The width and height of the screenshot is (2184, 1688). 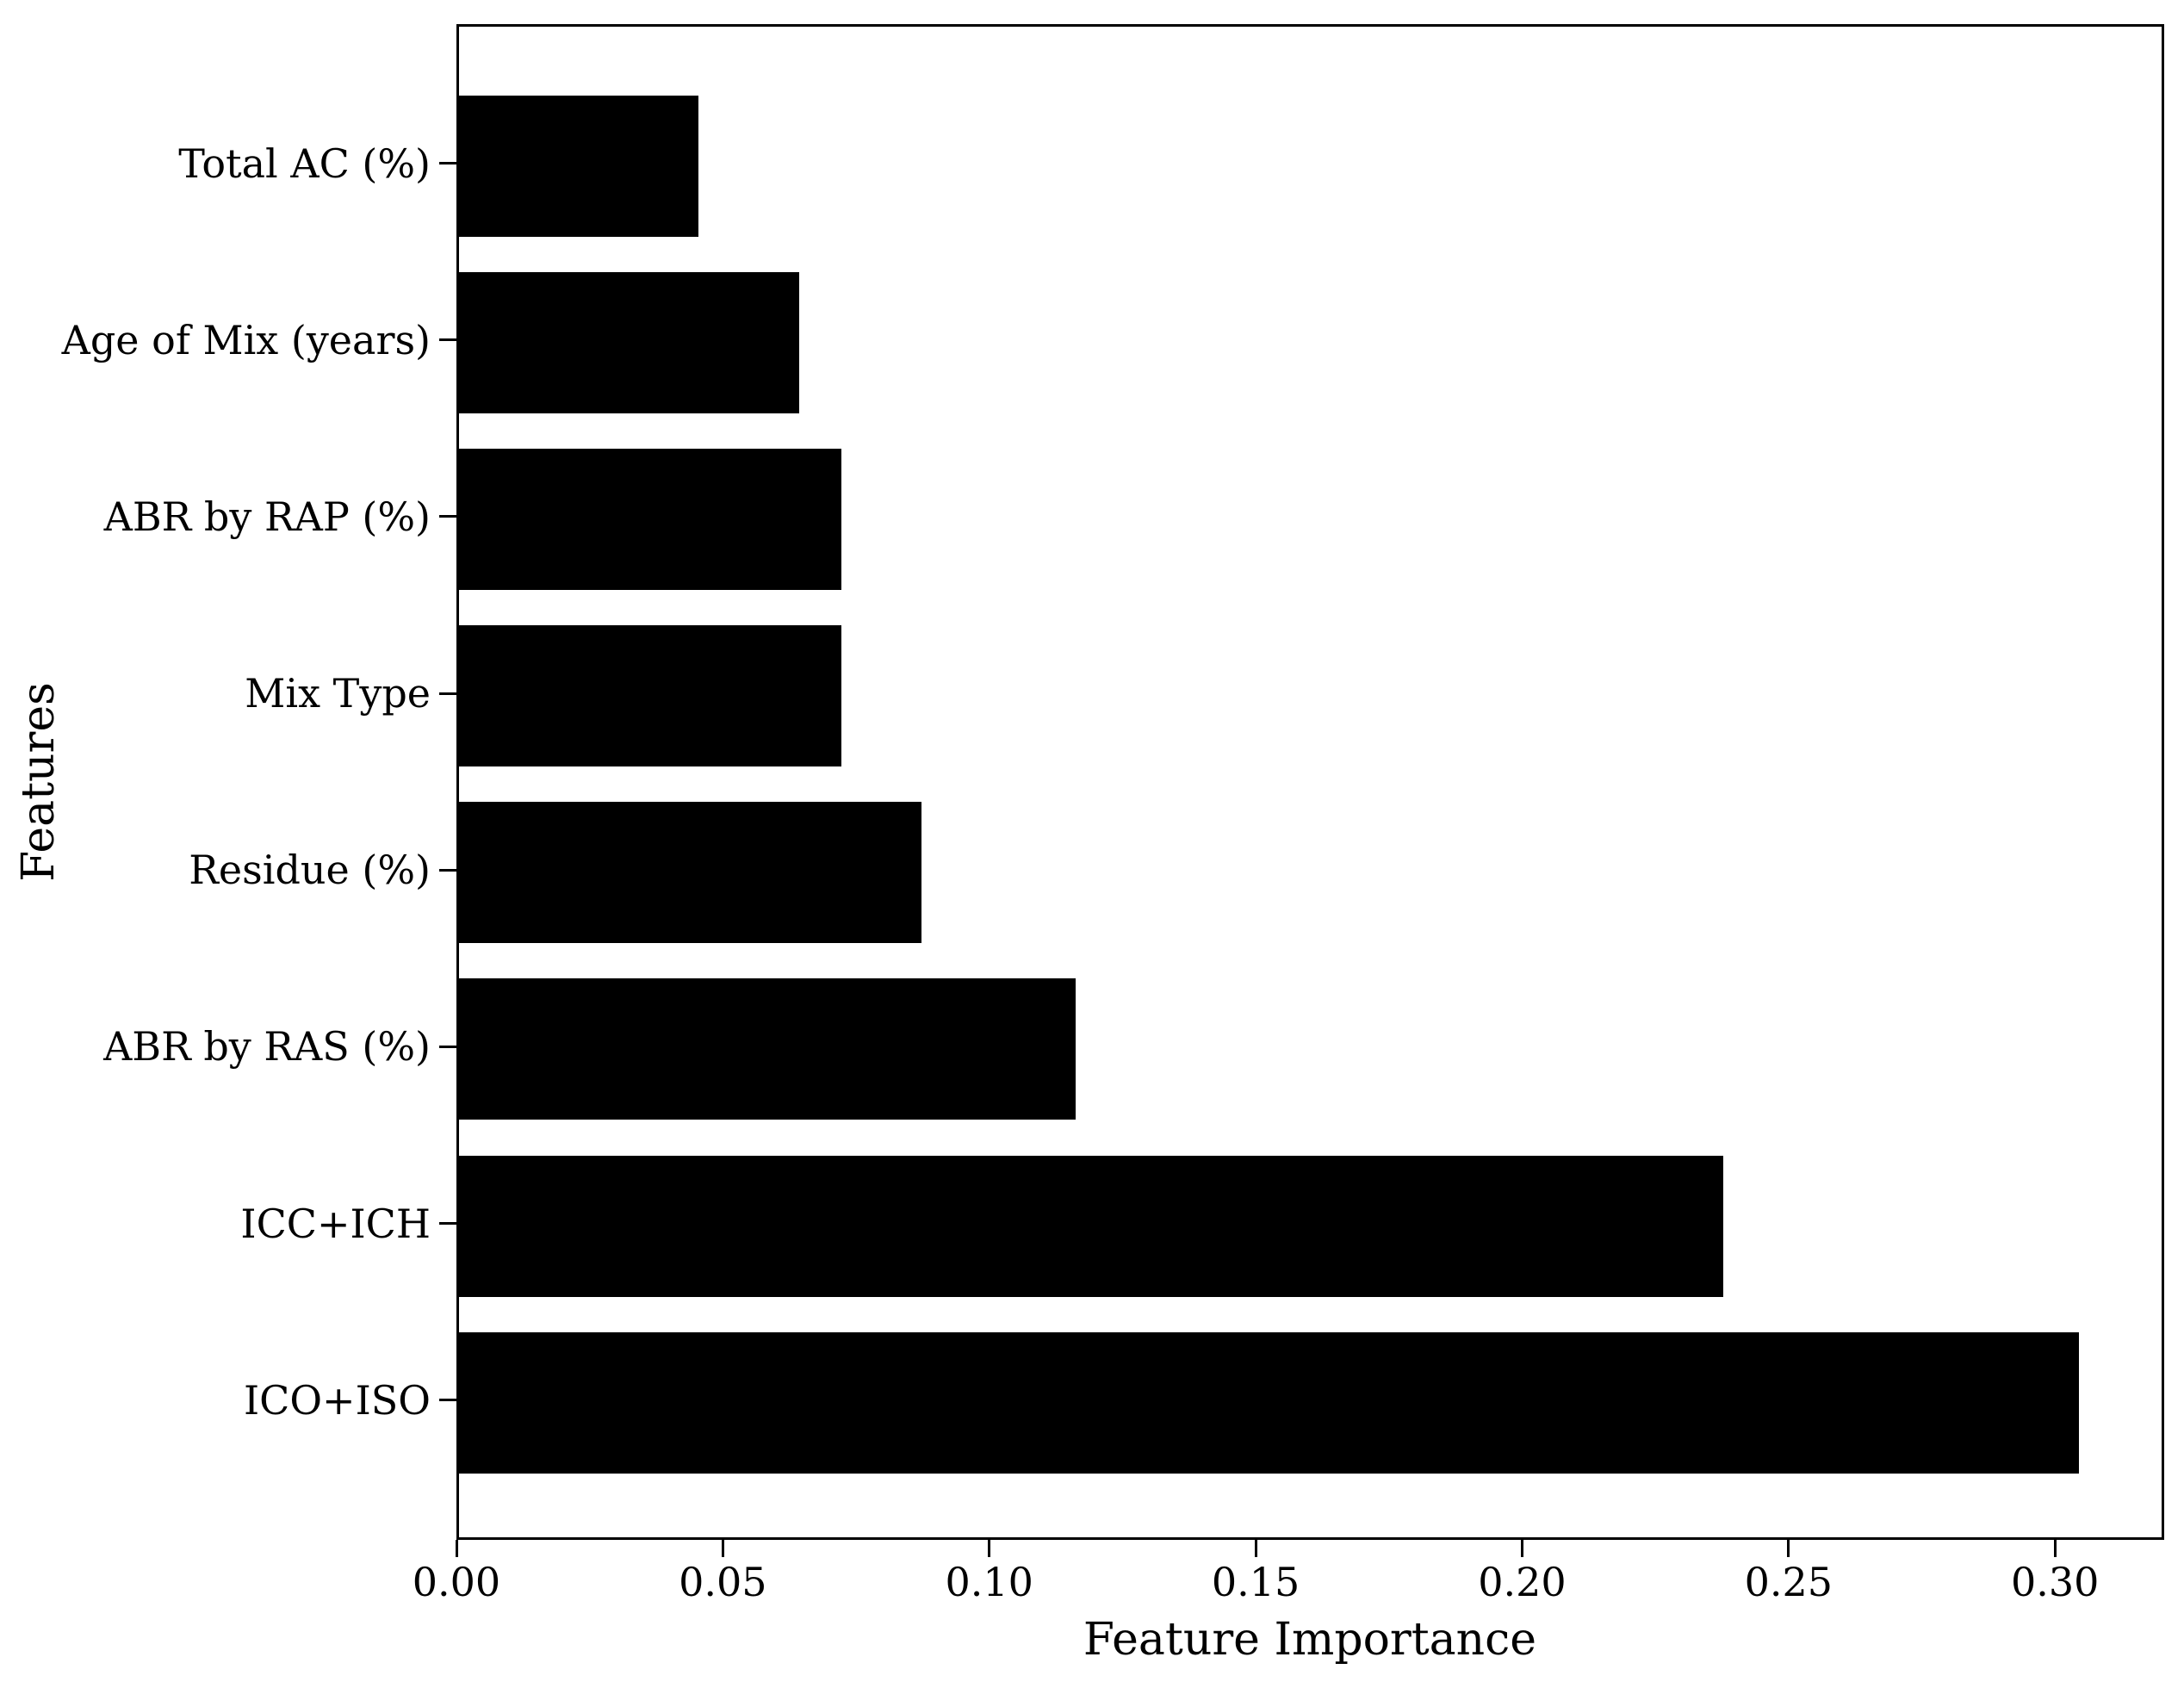 I want to click on y-tick-label: Mix Type, so click(x=338, y=694).